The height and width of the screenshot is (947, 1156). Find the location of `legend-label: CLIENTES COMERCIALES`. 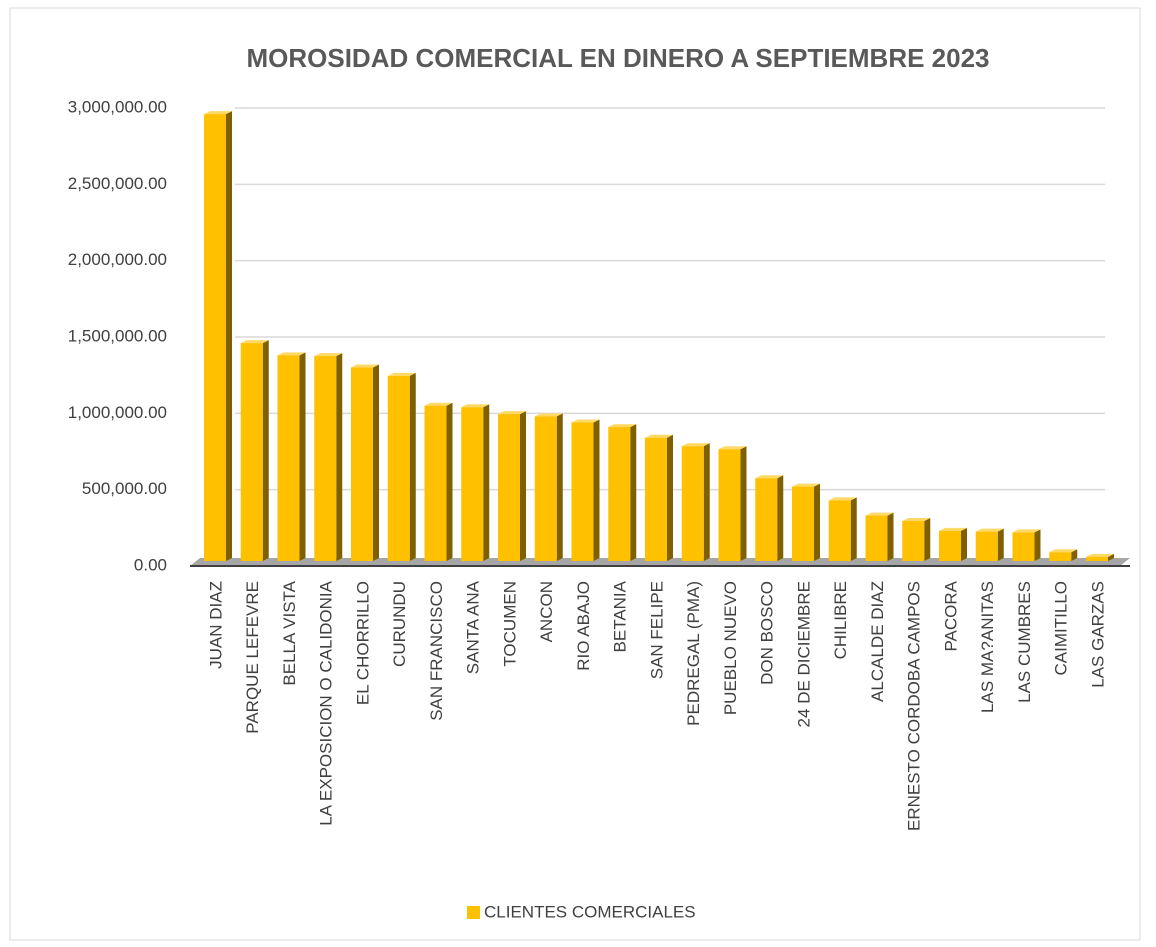

legend-label: CLIENTES COMERCIALES is located at coordinates (590, 911).